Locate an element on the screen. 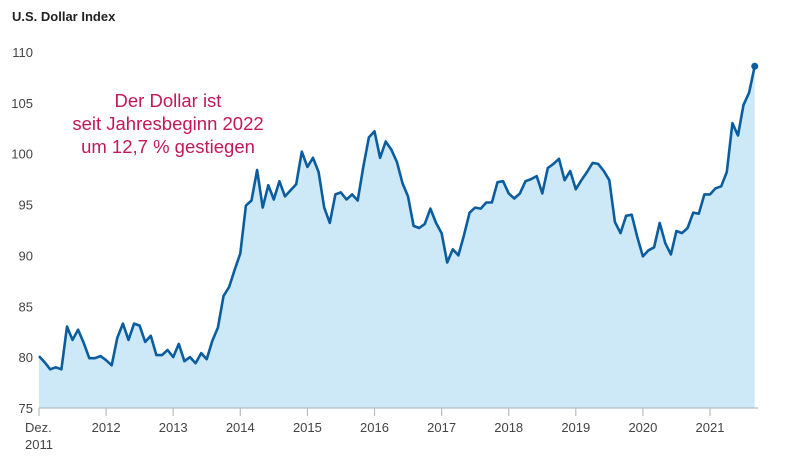 The image size is (798, 460). x-tick-label: 2011 is located at coordinates (39, 444).